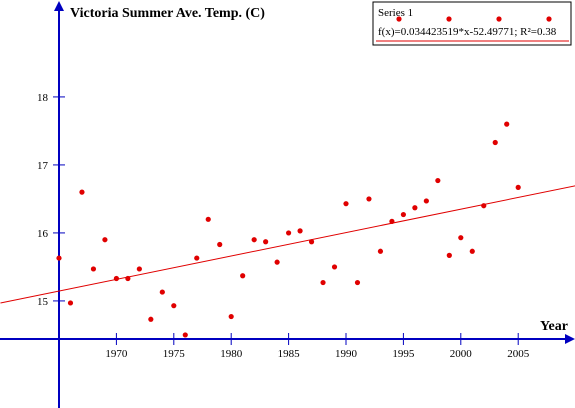 The width and height of the screenshot is (575, 408). Describe the element at coordinates (474, 19) in the screenshot. I see `legend-marker-group` at that location.